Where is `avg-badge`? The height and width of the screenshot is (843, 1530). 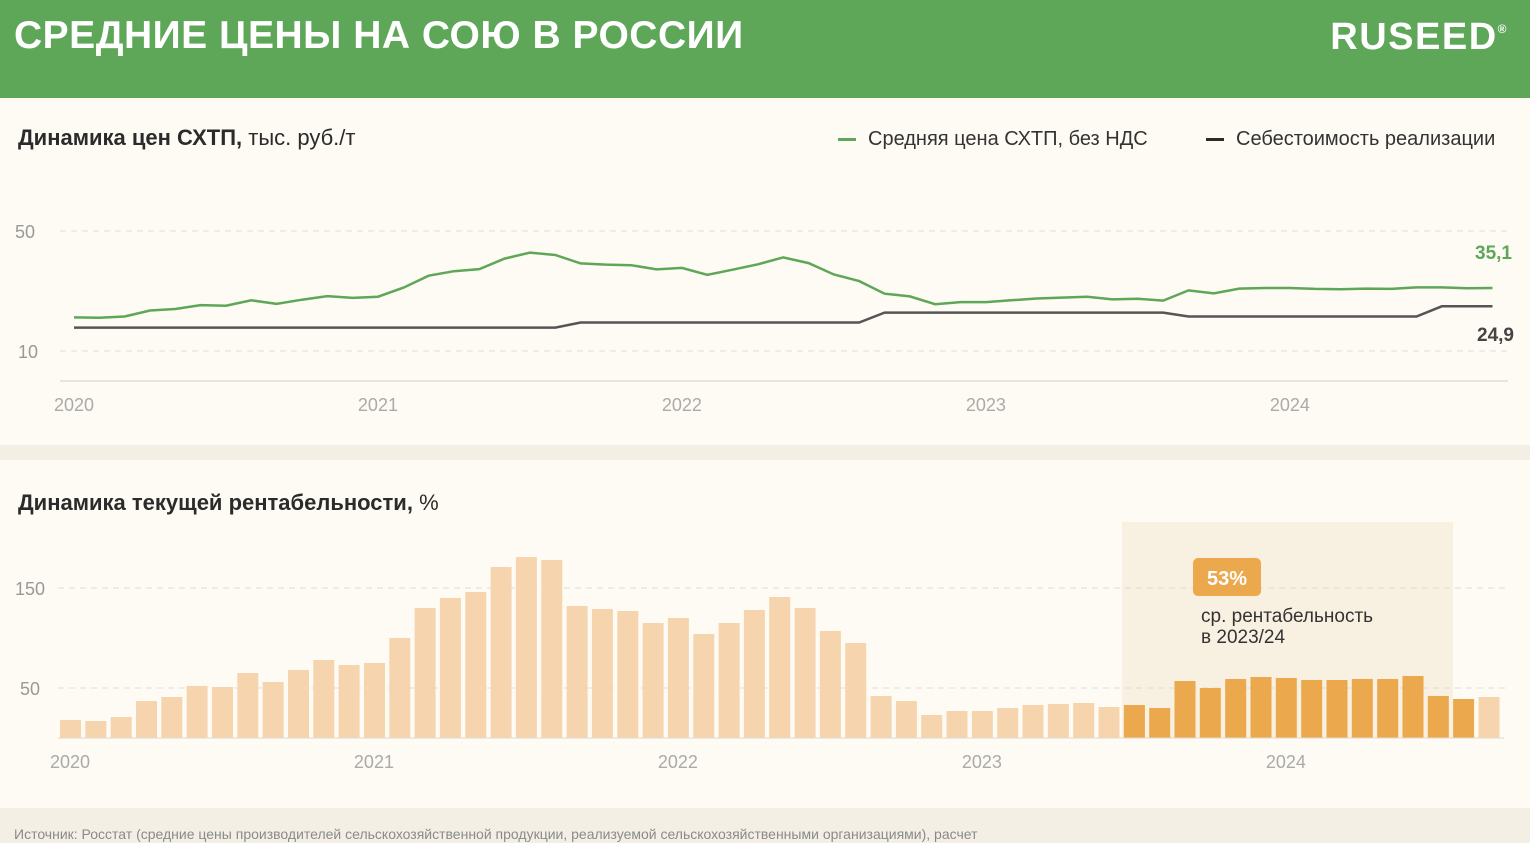 avg-badge is located at coordinates (1227, 577).